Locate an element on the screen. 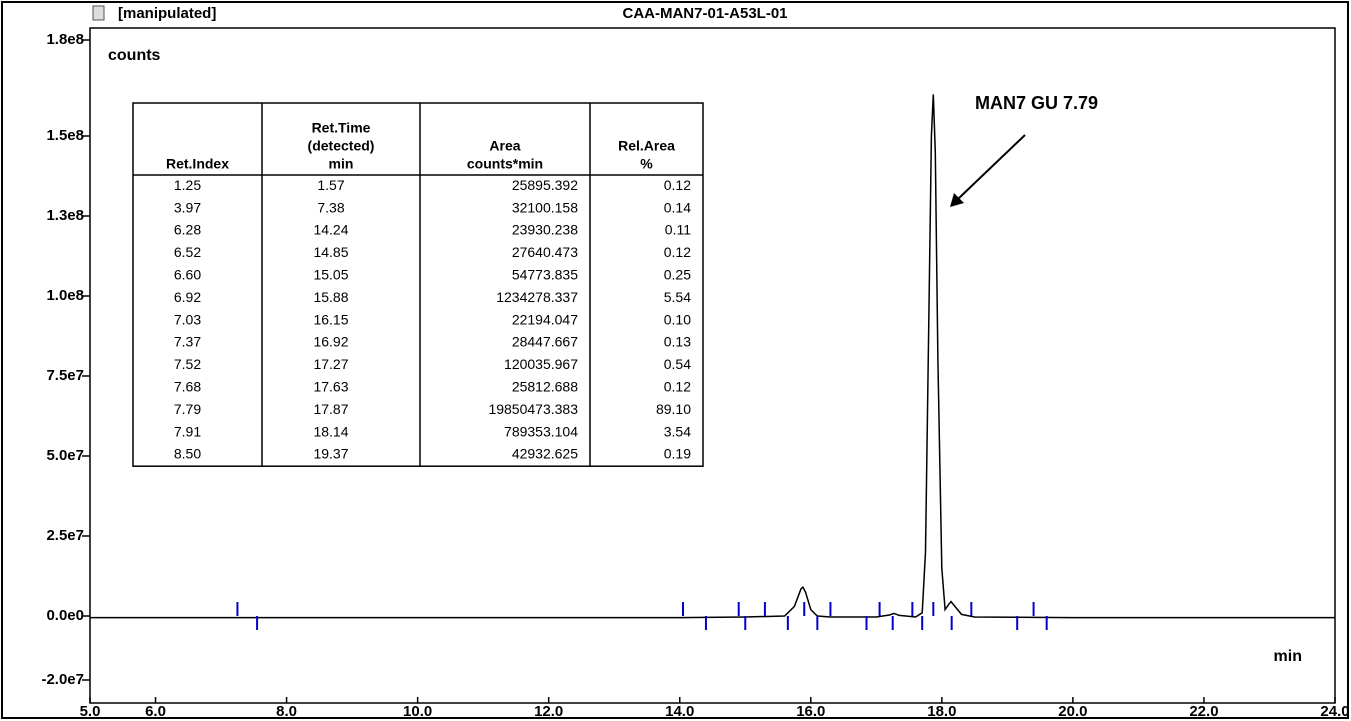  table-cell: 1.57 is located at coordinates (330, 185).